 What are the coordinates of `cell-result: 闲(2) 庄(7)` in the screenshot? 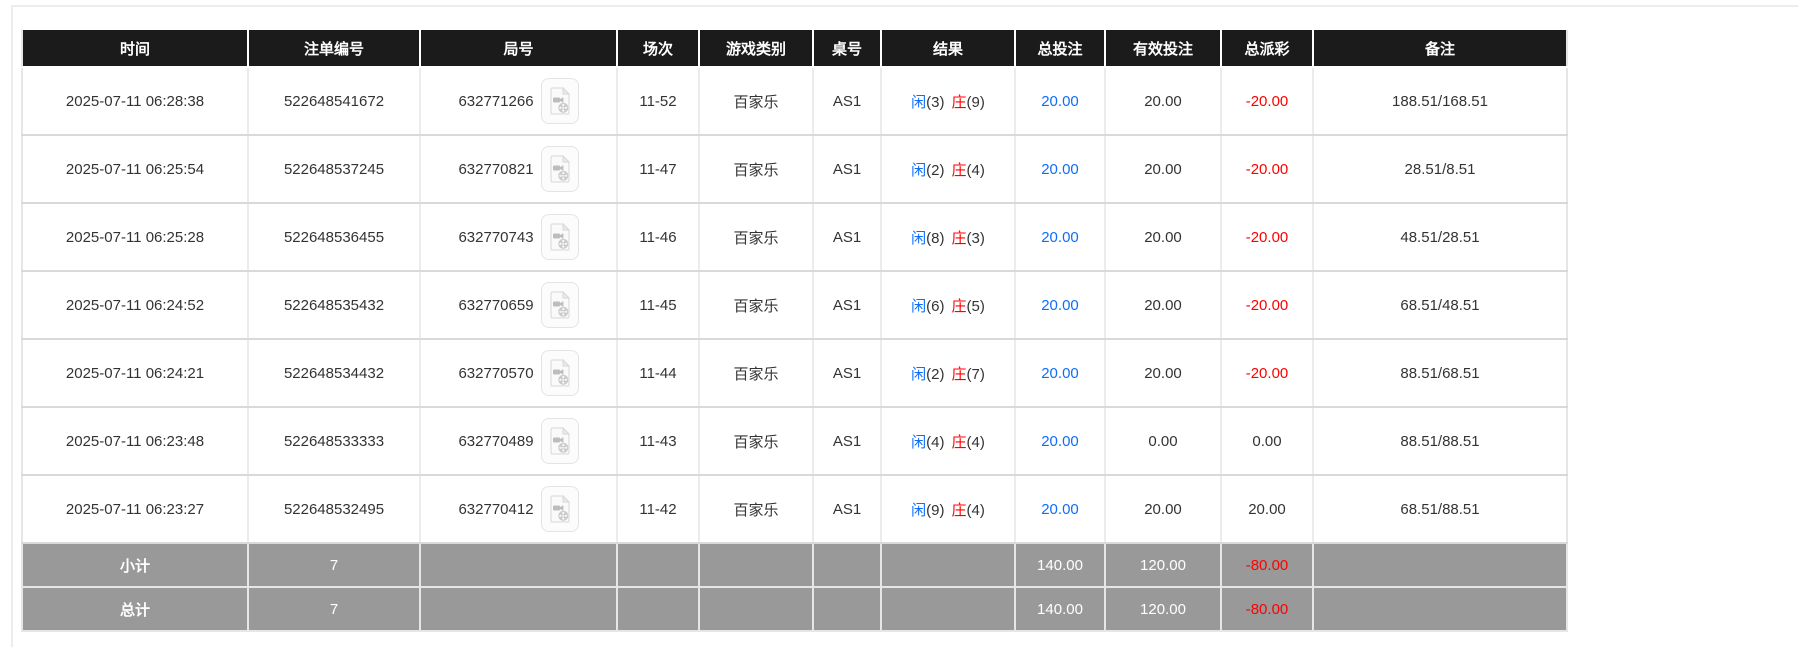 It's located at (948, 373).